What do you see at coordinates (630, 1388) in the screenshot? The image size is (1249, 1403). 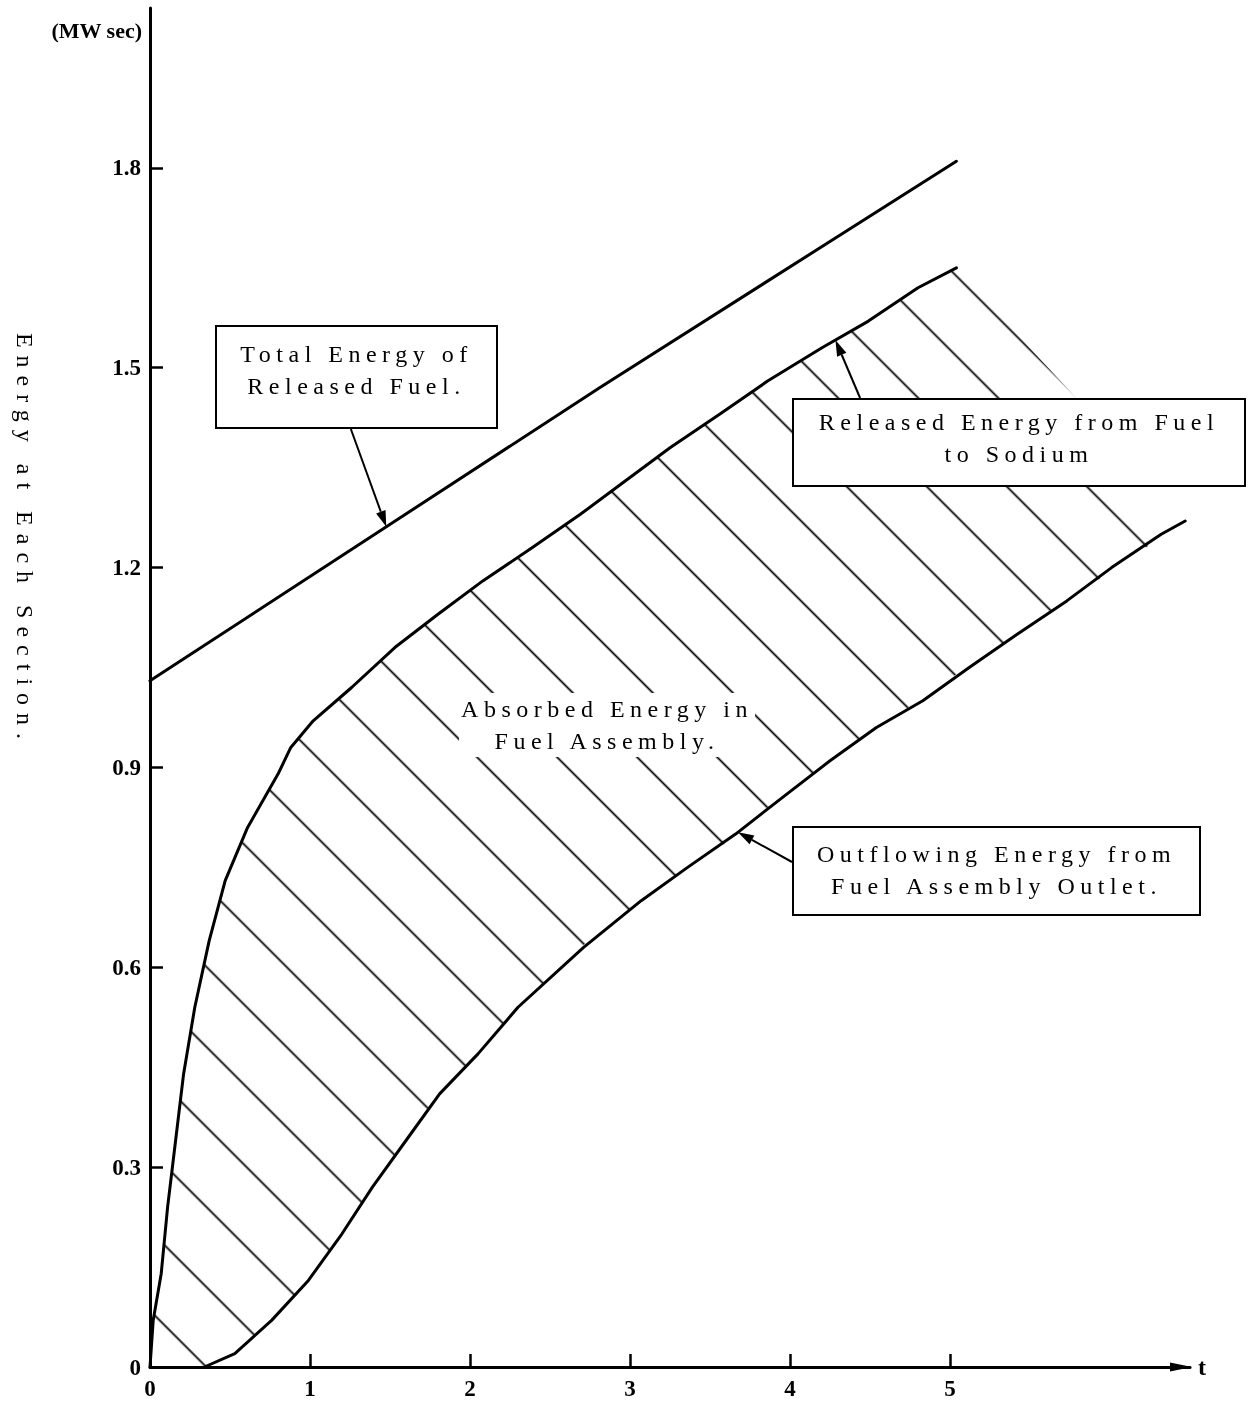 I see `x-tick-label: 3` at bounding box center [630, 1388].